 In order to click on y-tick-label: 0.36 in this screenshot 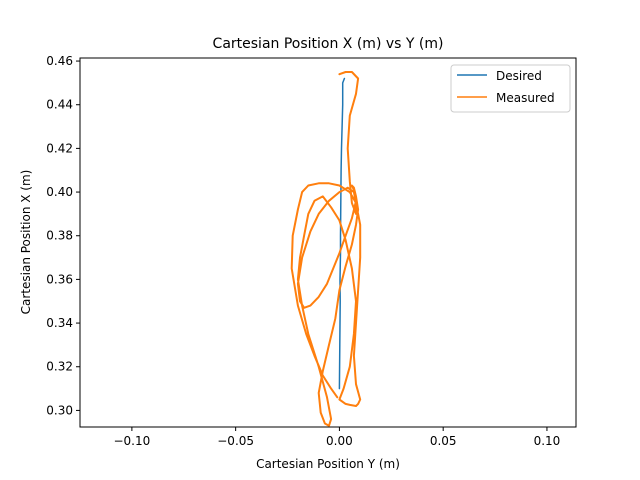, I will do `click(59, 279)`.